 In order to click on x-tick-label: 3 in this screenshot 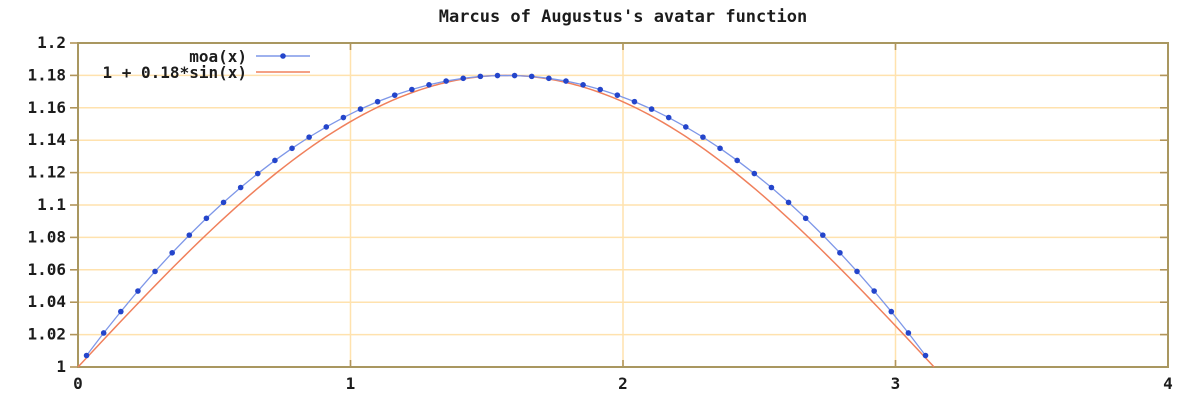, I will do `click(896, 383)`.